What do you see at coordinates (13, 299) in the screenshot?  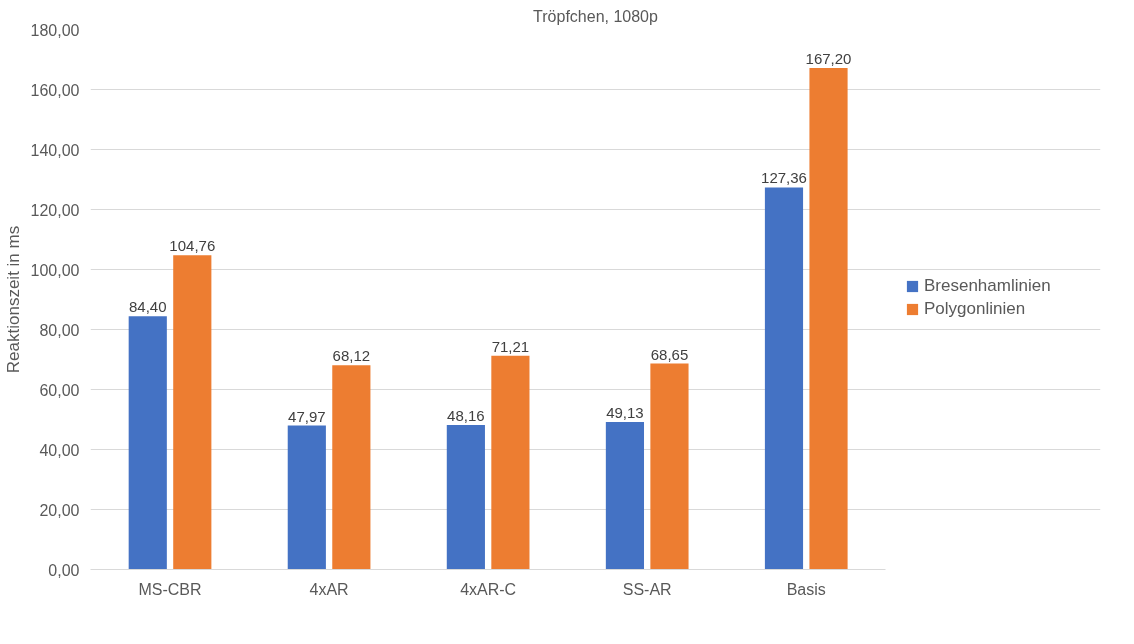 I see `y-axis-title: Reaktionszeit in ms` at bounding box center [13, 299].